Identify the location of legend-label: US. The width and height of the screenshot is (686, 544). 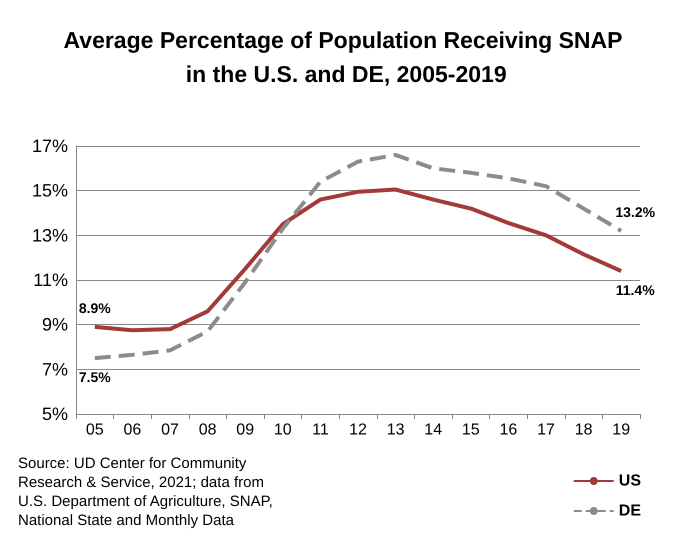
(630, 481).